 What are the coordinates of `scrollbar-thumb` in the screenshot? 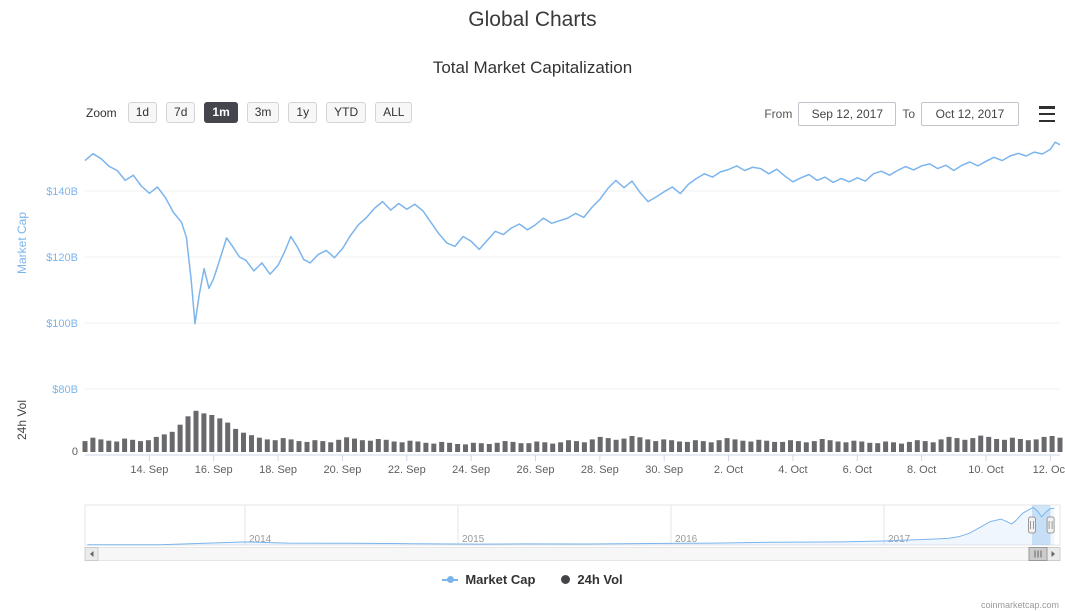 It's located at (1038, 554).